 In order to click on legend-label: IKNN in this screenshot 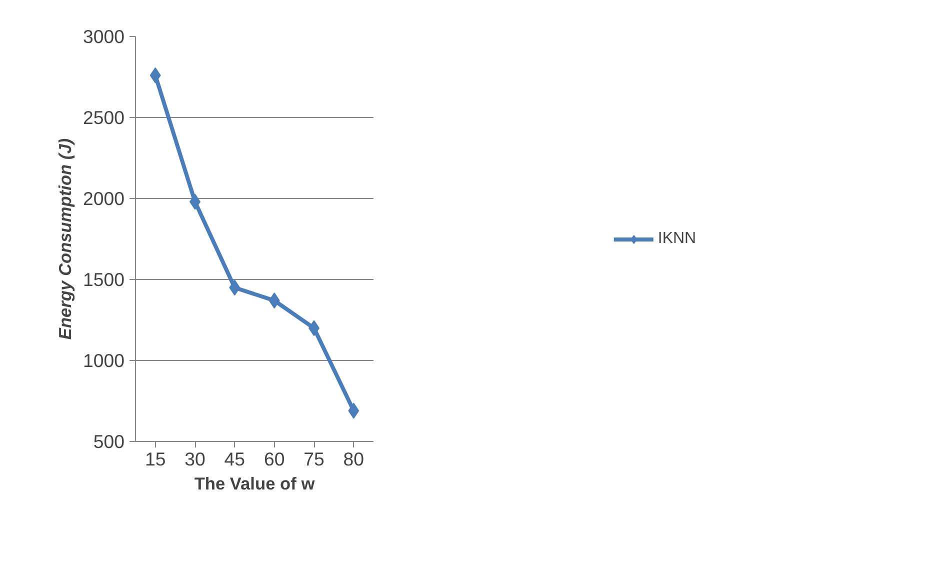, I will do `click(677, 239)`.